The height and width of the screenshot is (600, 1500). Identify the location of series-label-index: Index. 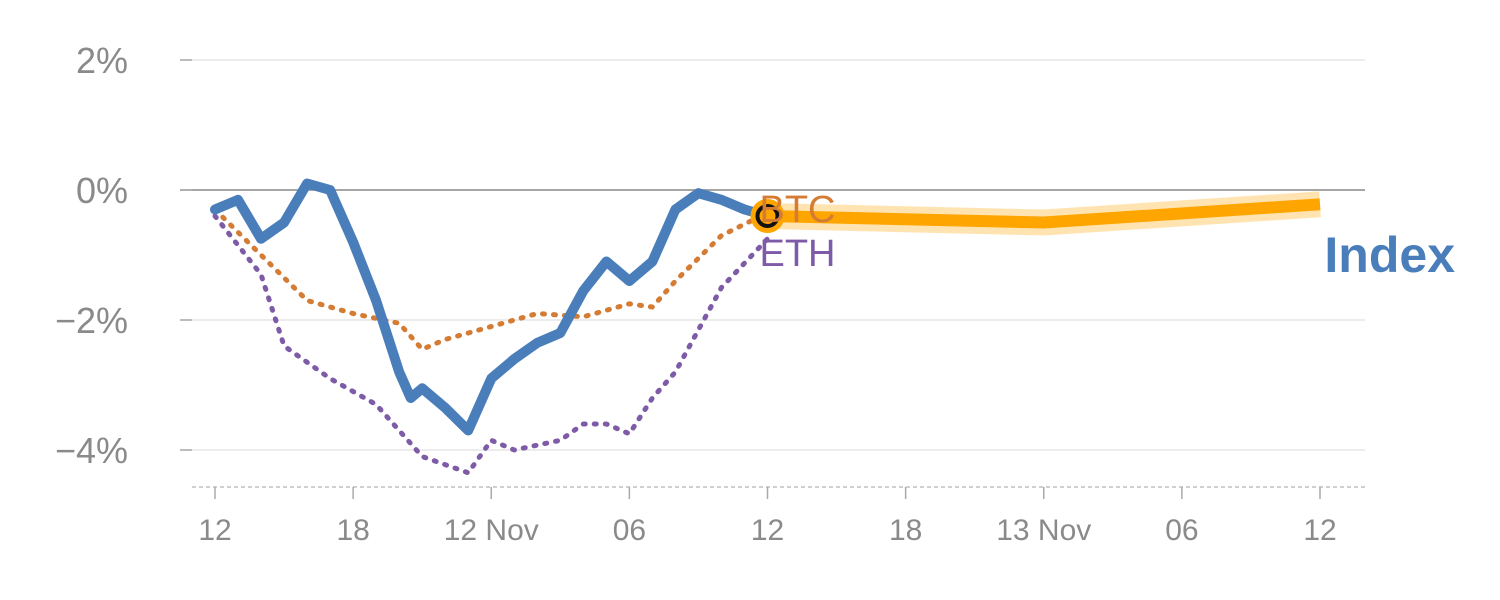
(1389, 255).